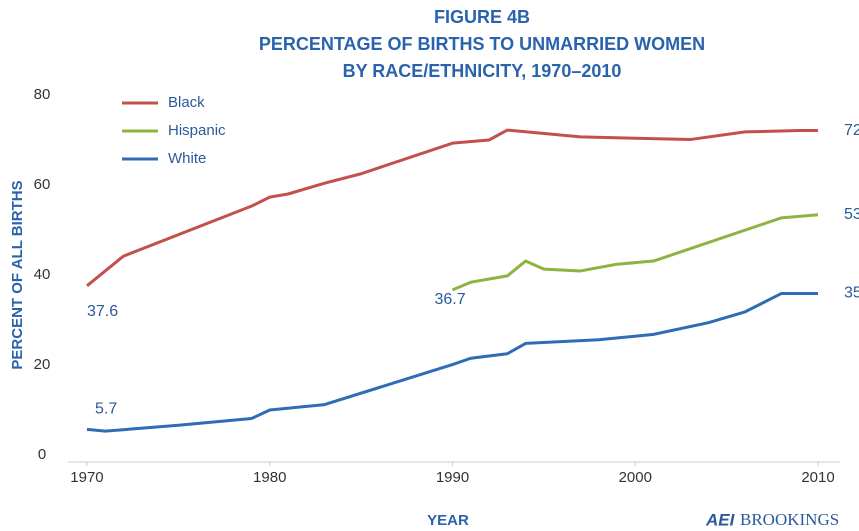  I want to click on y-axis-title: PERCENT OF ALL BIRTHS, so click(17, 274).